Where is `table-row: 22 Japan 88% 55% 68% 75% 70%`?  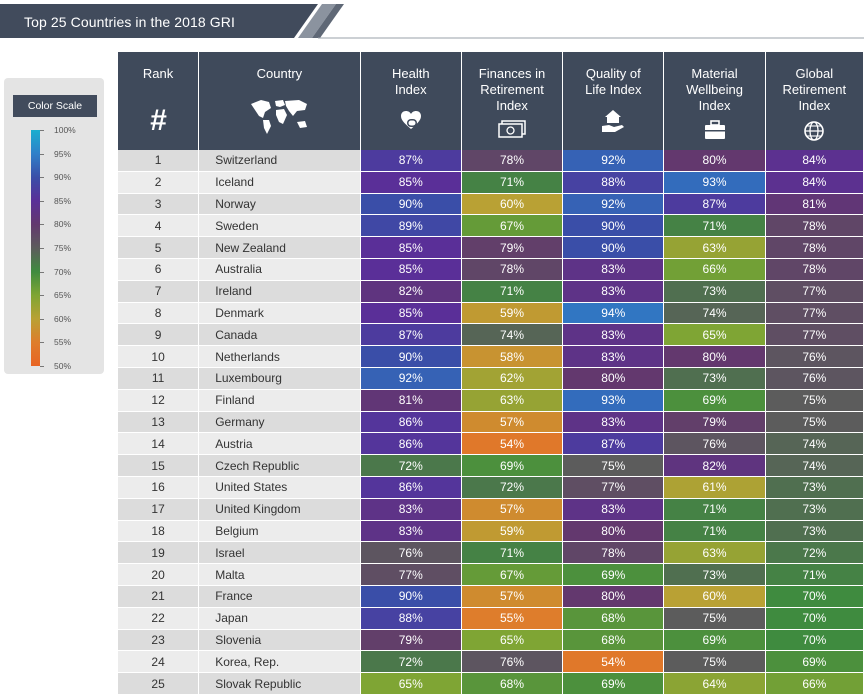
table-row: 22 Japan 88% 55% 68% 75% 70% is located at coordinates (490, 618).